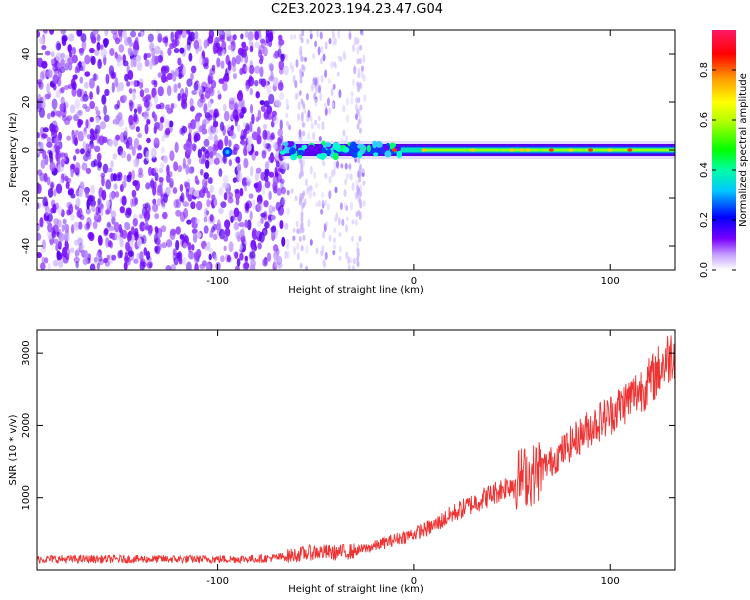 This screenshot has width=750, height=600. Describe the element at coordinates (26, 246) in the screenshot. I see `heatmap-y-tick-label: -40` at that location.